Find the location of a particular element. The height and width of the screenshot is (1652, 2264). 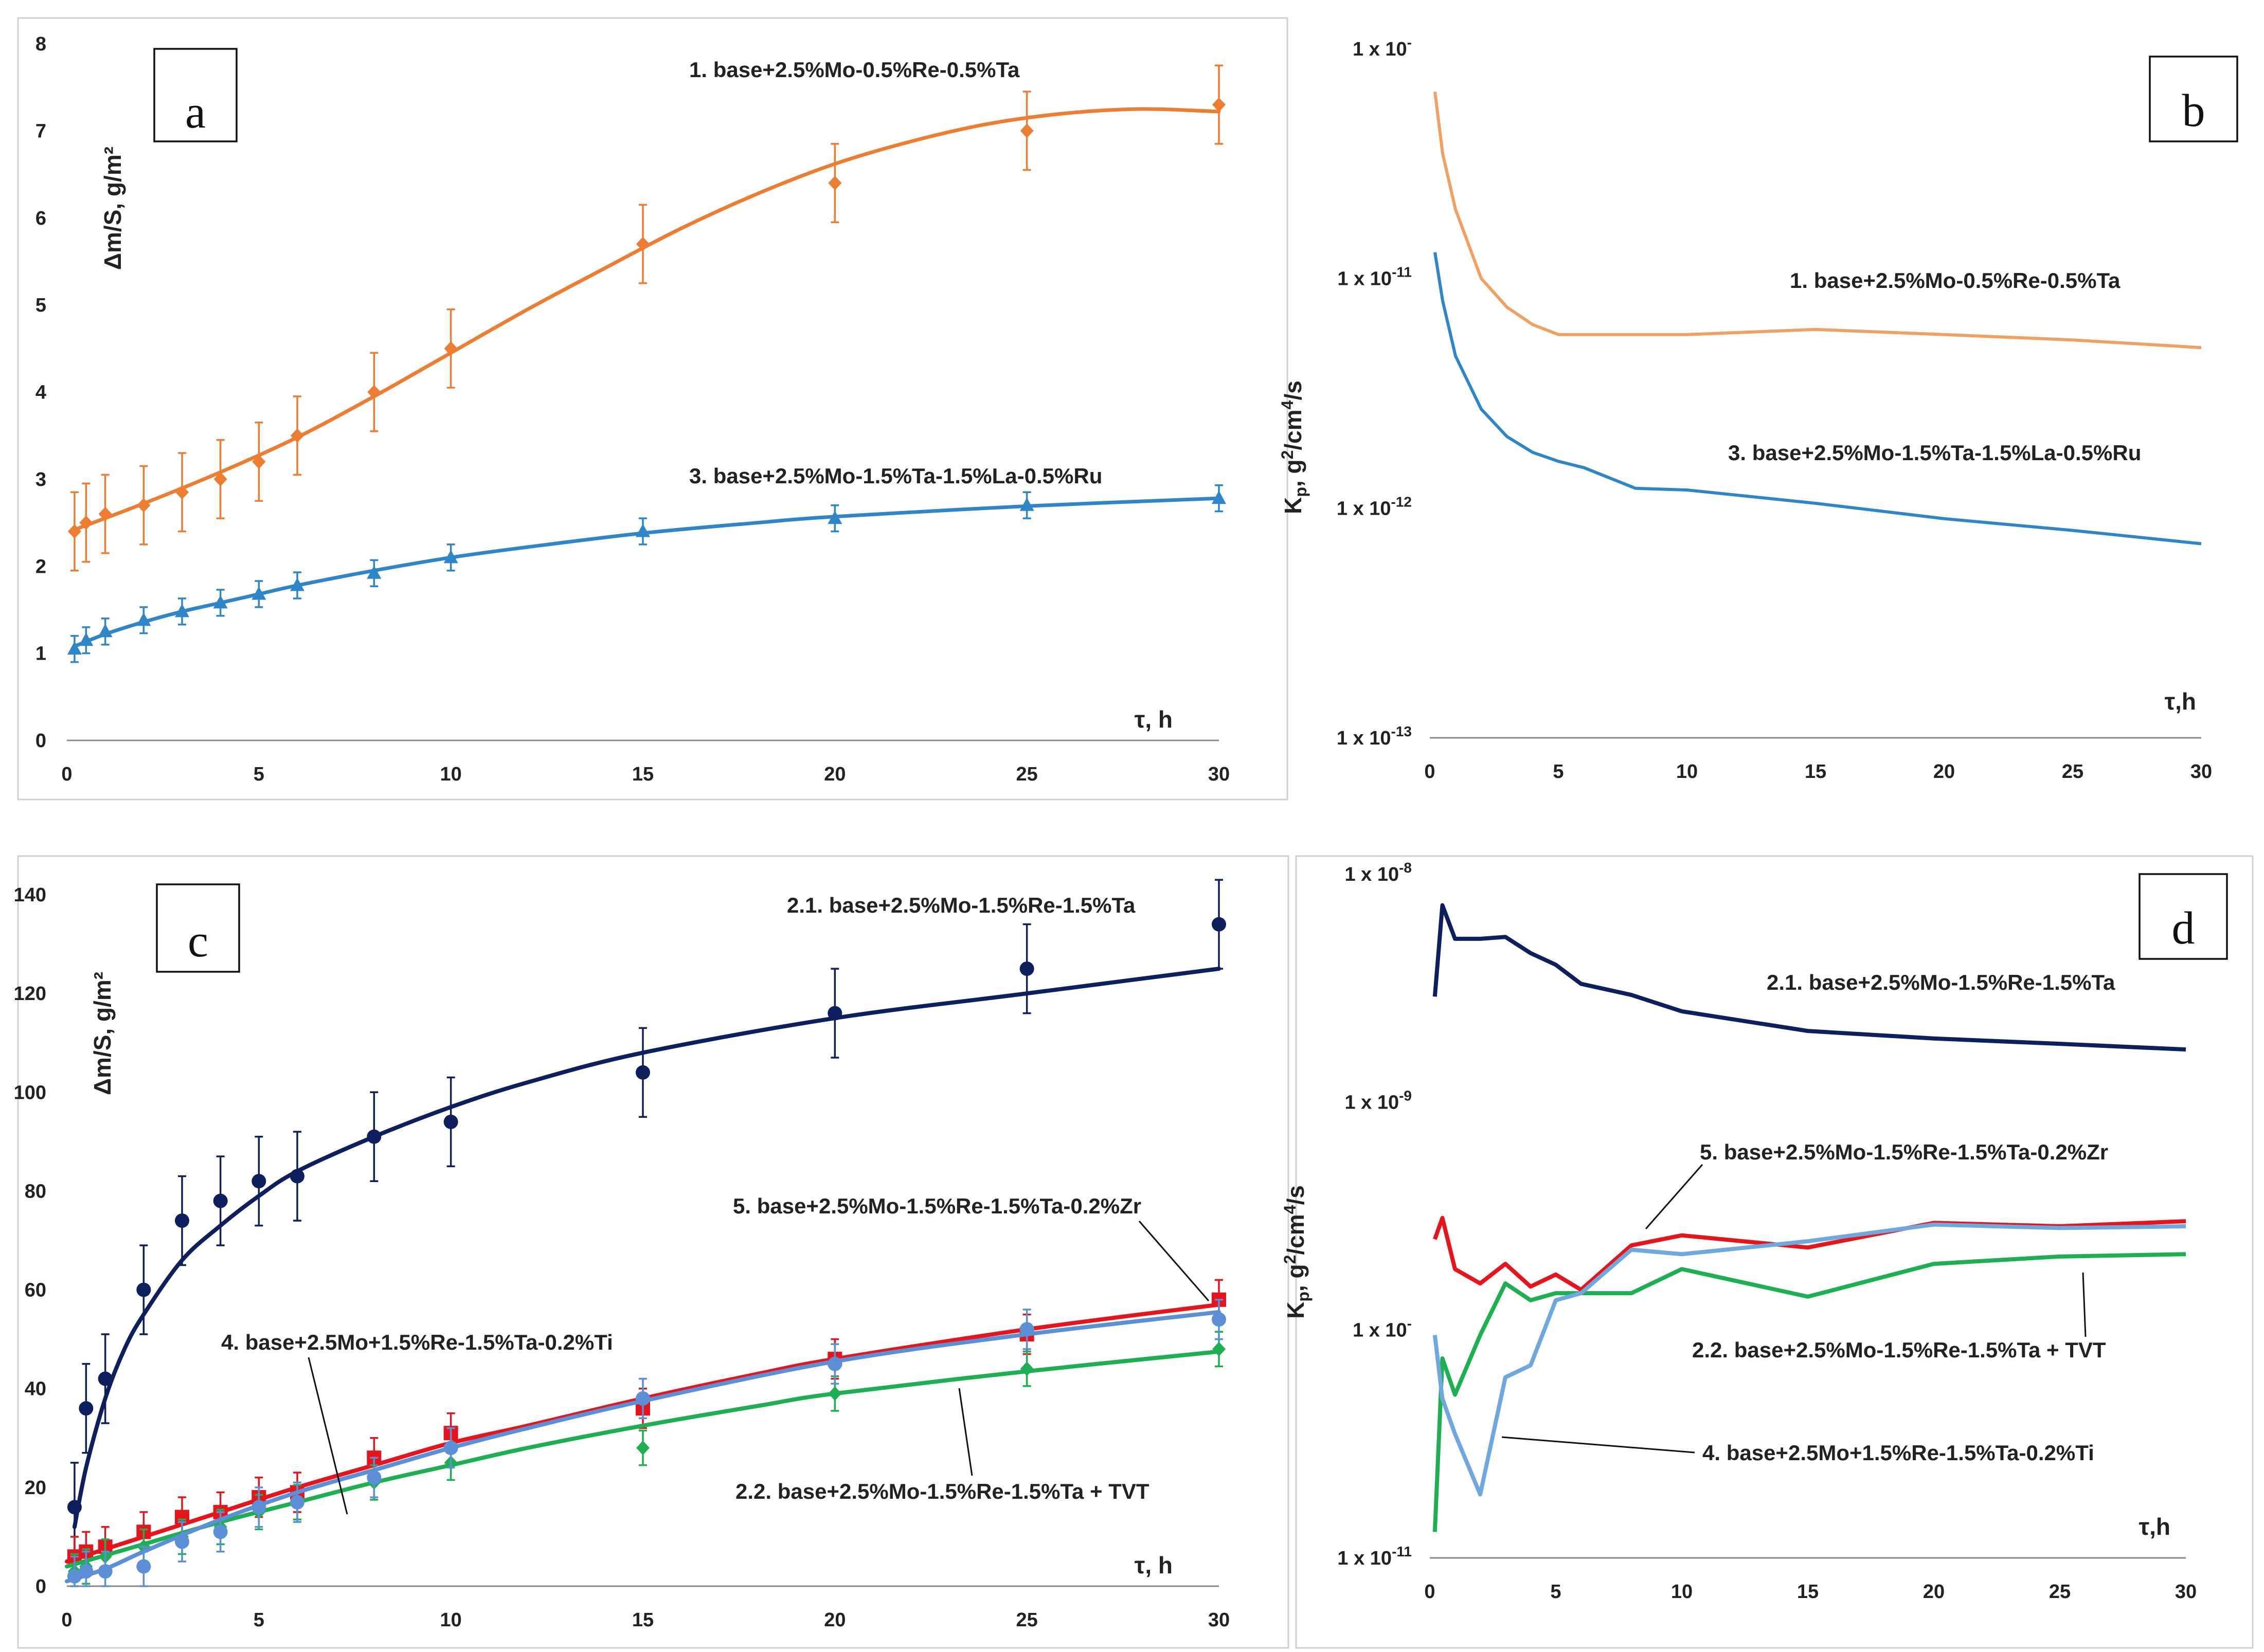

panel-d-x-tick-label: 30 is located at coordinates (2186, 1592).